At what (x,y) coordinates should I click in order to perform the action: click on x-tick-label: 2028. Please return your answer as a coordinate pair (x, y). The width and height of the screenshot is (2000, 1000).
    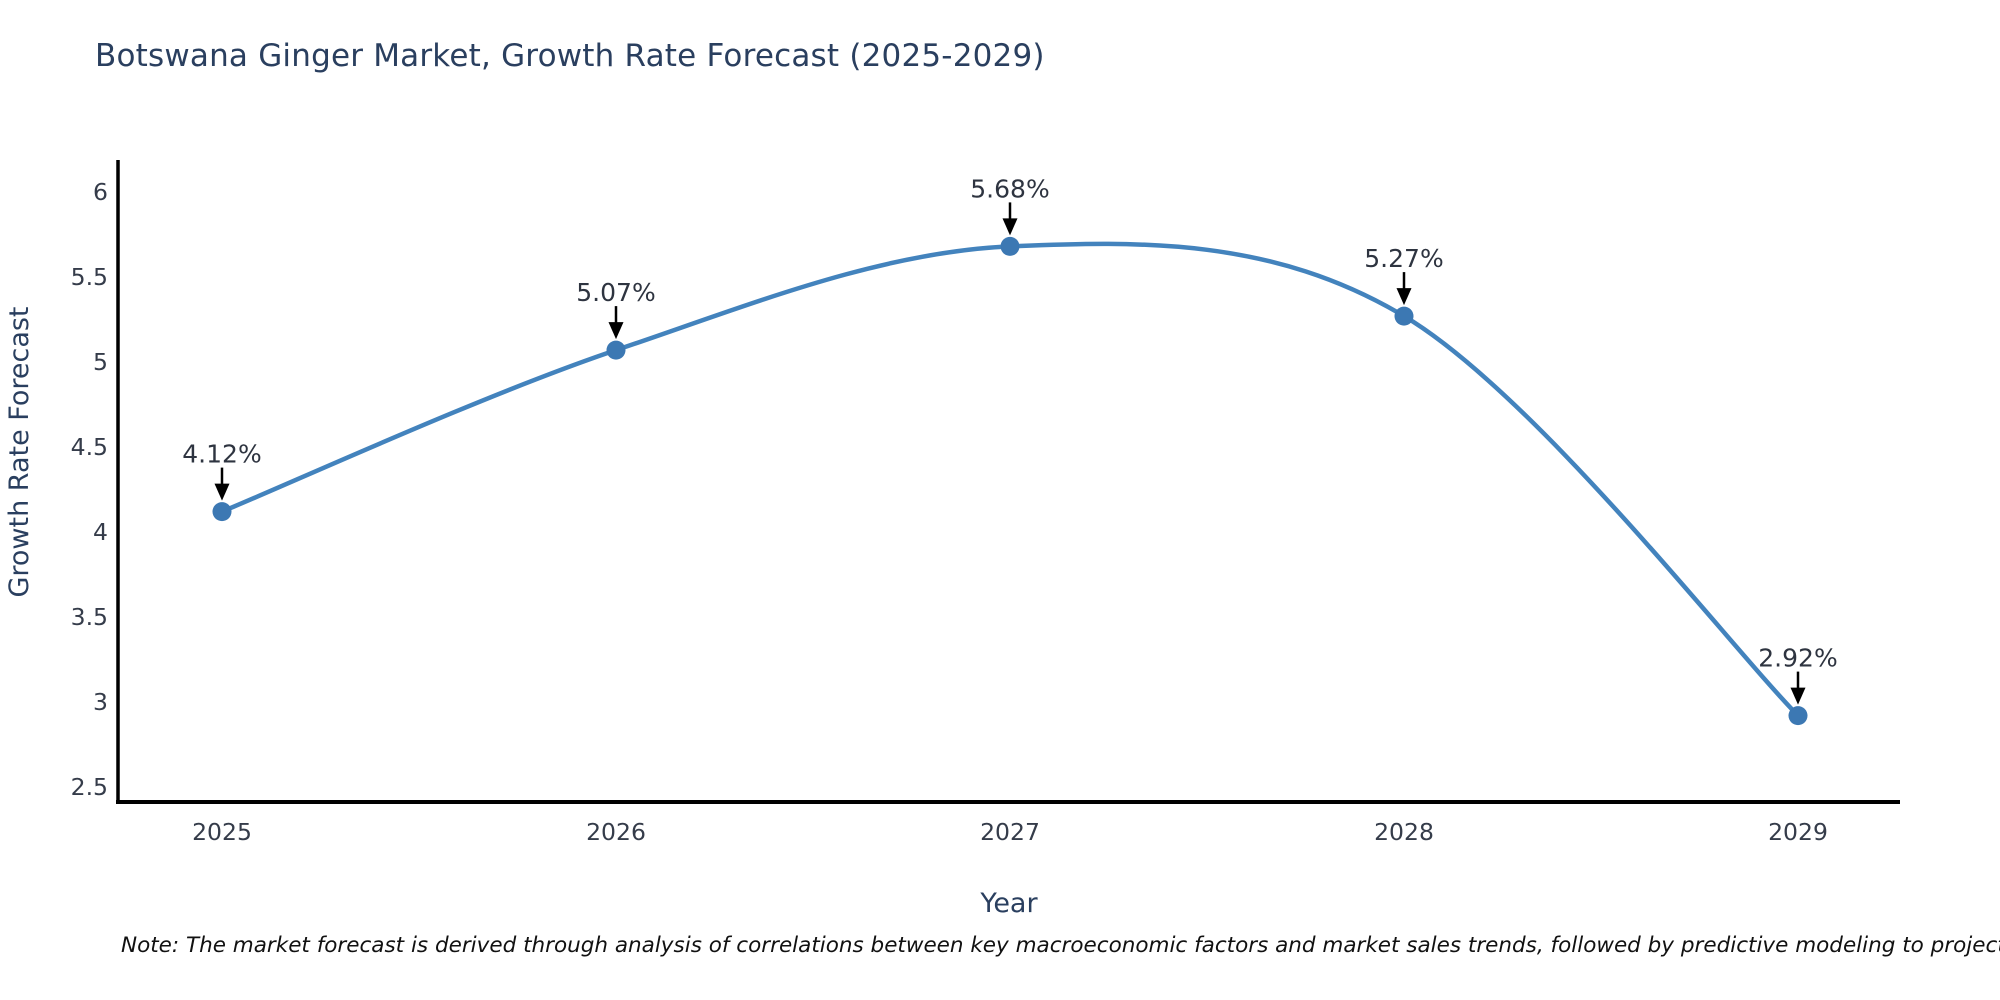
    Looking at the image, I should click on (1404, 832).